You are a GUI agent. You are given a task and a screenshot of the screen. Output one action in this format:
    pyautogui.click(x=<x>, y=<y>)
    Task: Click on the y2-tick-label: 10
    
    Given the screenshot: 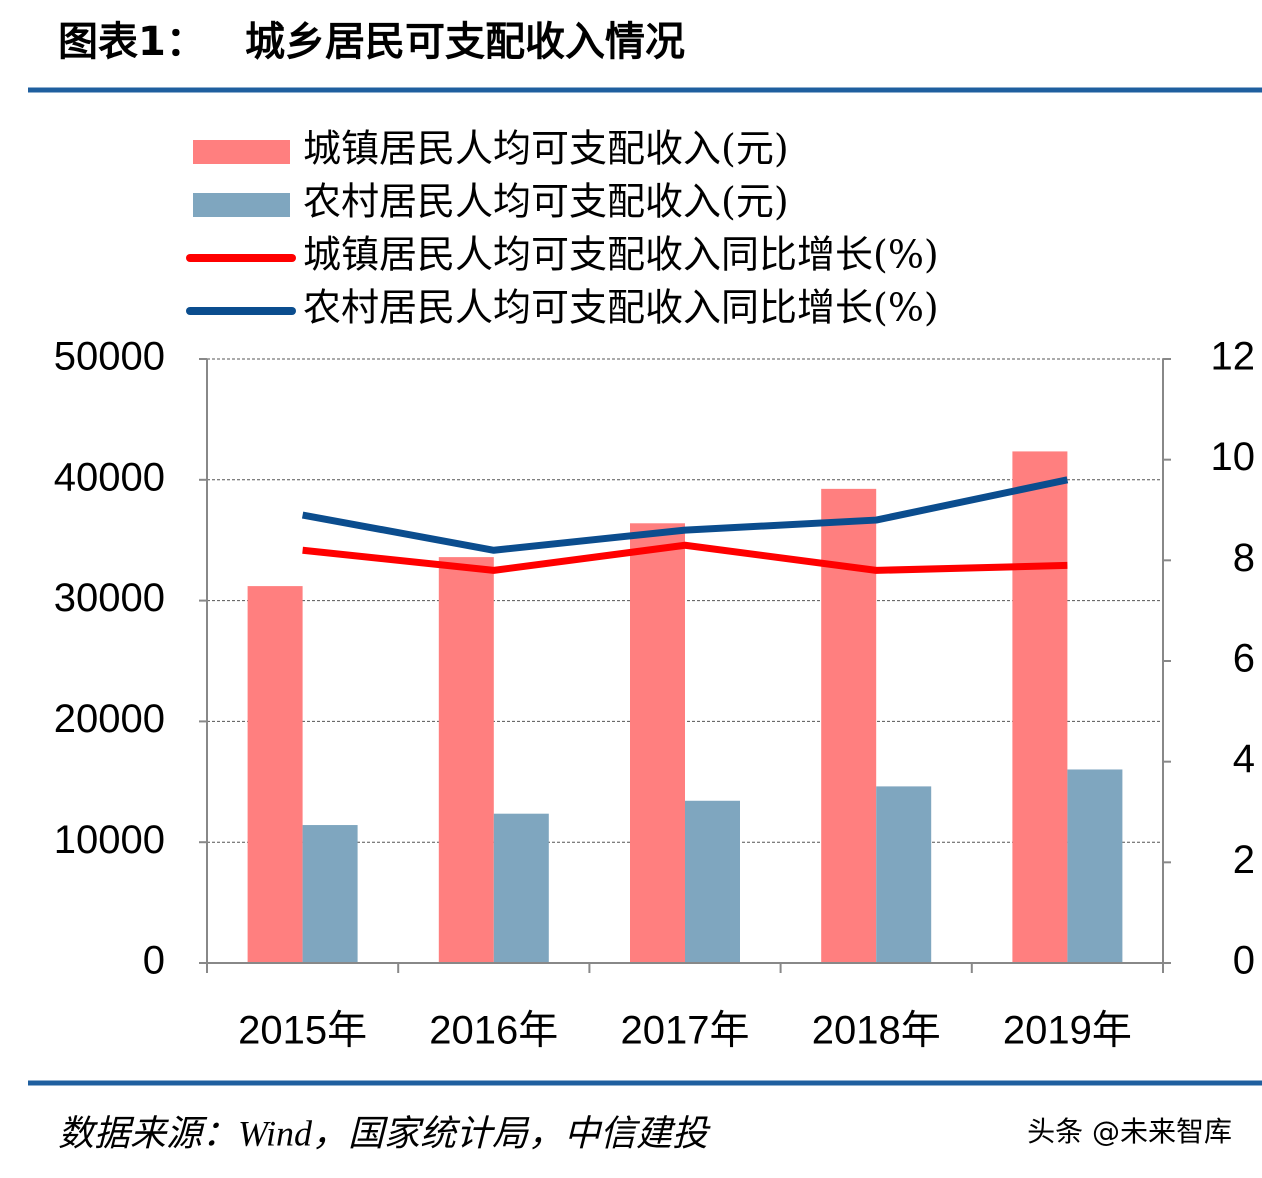 What is the action you would take?
    pyautogui.click(x=1233, y=457)
    